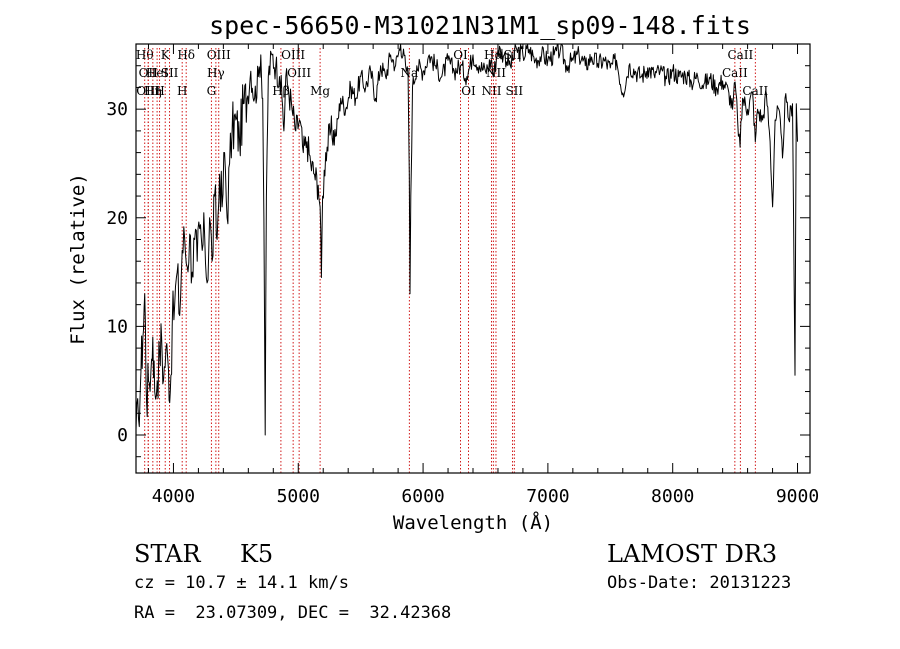 Image resolution: width=900 pixels, height=649 pixels. What do you see at coordinates (473, 522) in the screenshot?
I see `x-axis-label: Wavelength (Å)` at bounding box center [473, 522].